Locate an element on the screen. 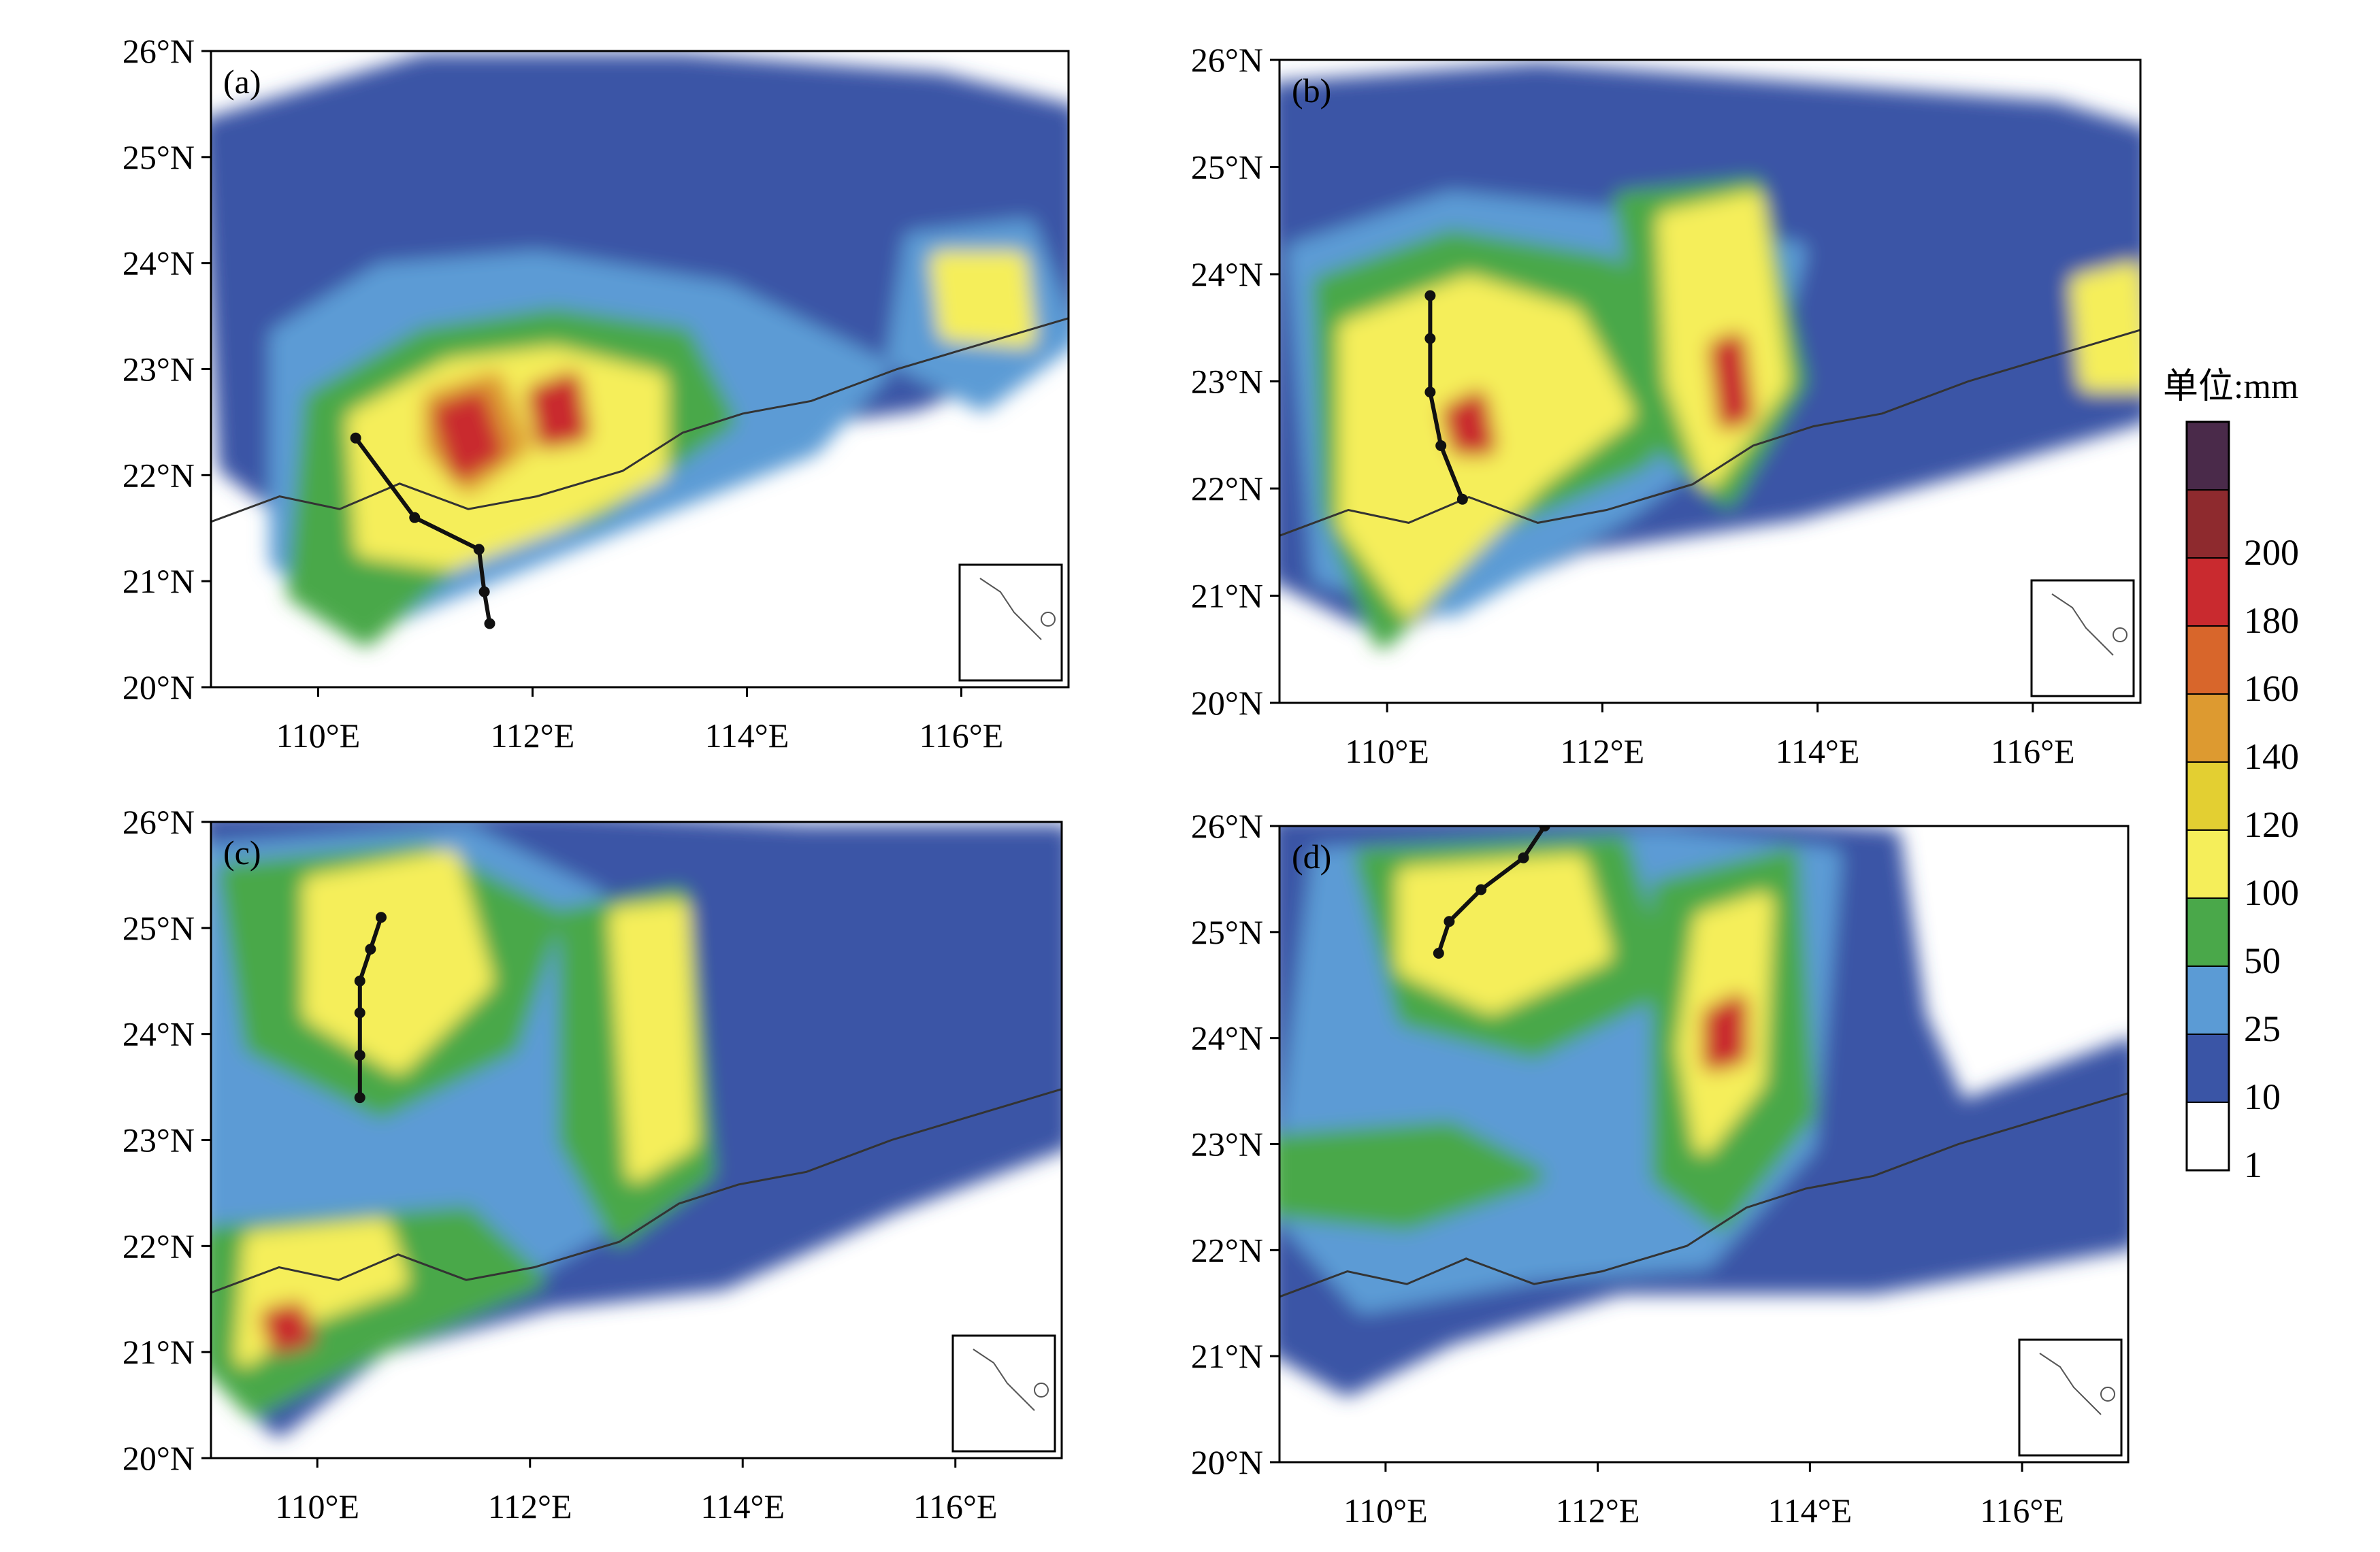  legend-tick-label: 10 is located at coordinates (2262, 1096).